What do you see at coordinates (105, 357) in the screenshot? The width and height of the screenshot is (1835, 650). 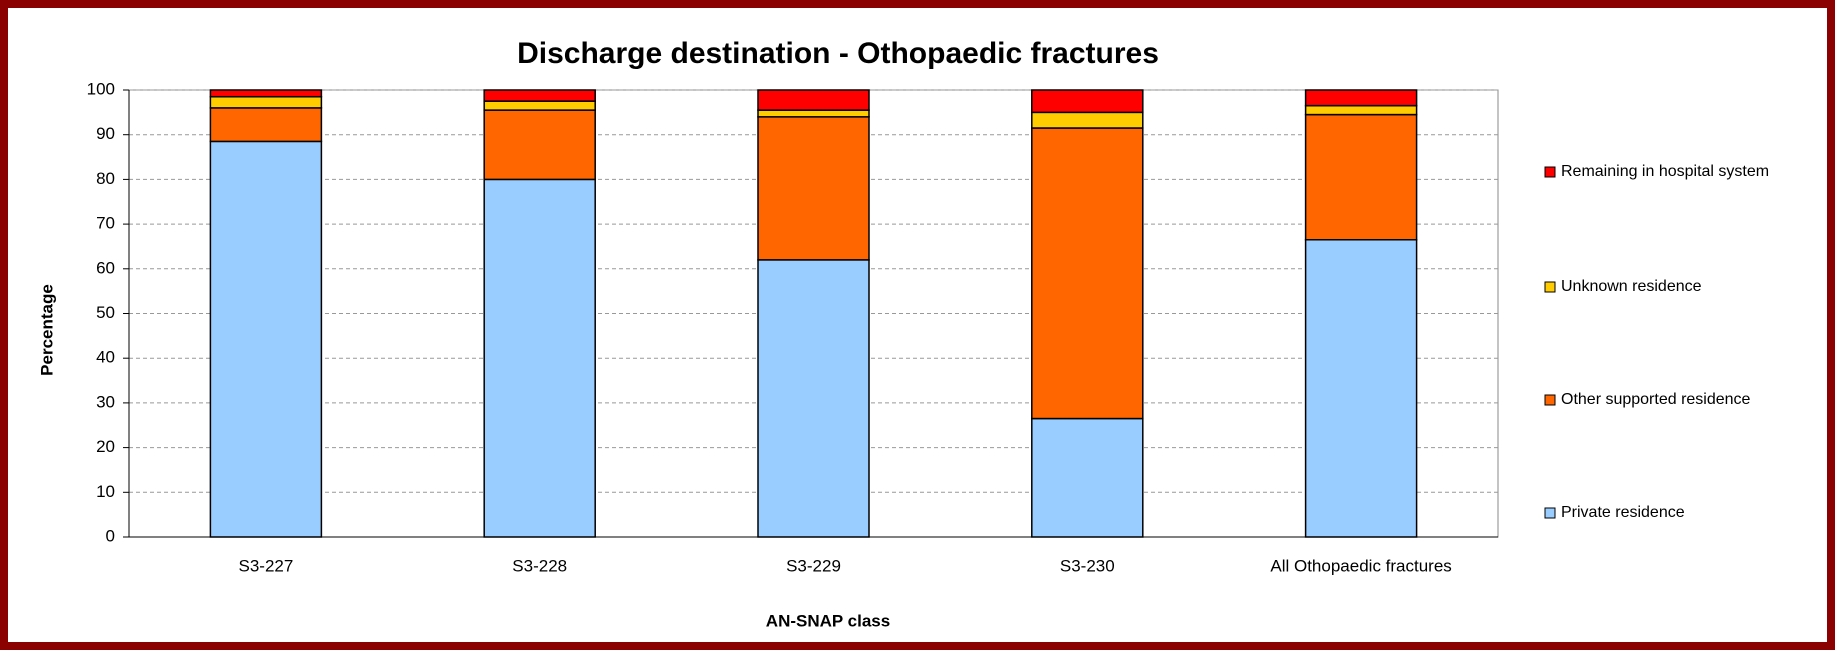 I see `y-tick-label: 40` at bounding box center [105, 357].